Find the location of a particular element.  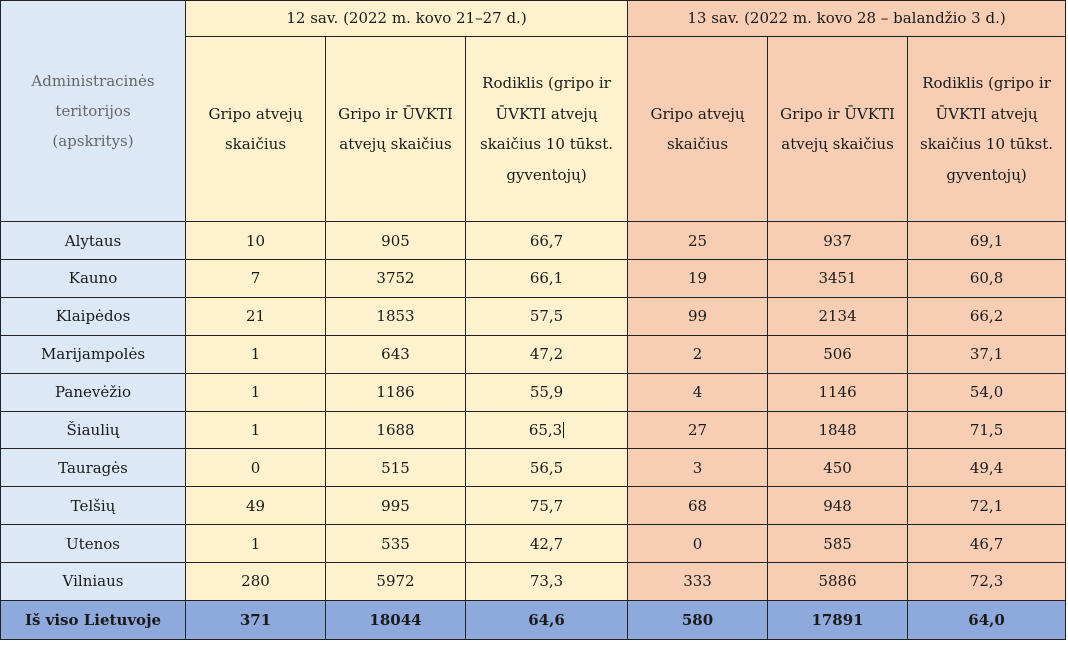

table-cell: 3451 is located at coordinates (838, 278).